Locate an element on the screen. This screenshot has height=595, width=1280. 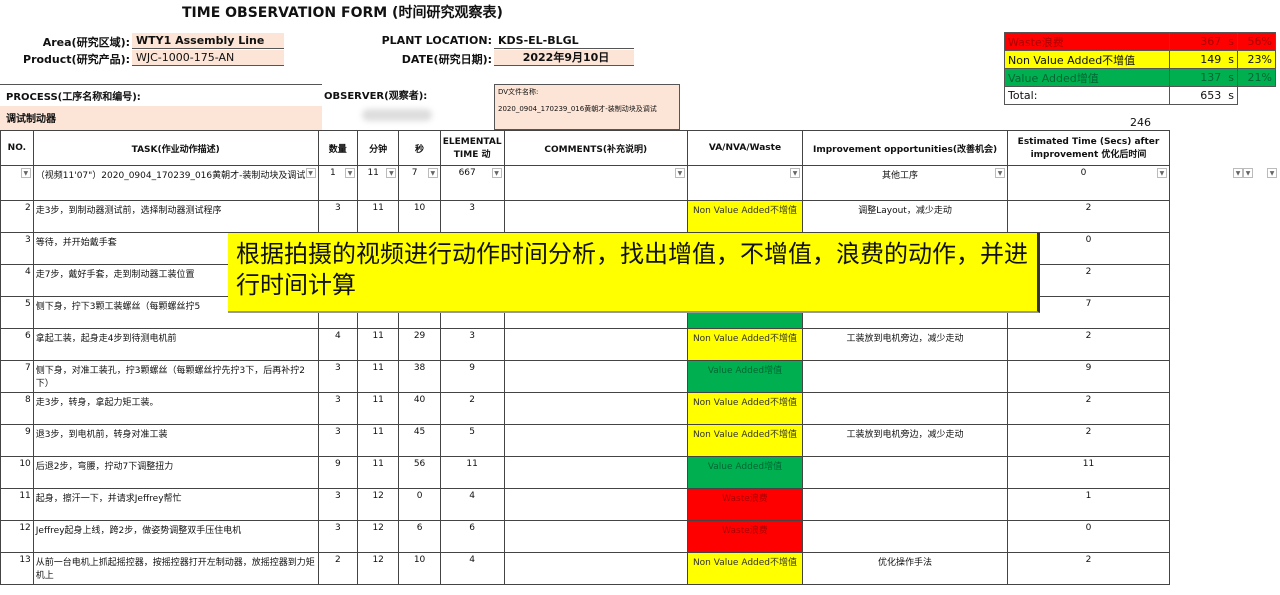
row-qty: 9 is located at coordinates (338, 472).